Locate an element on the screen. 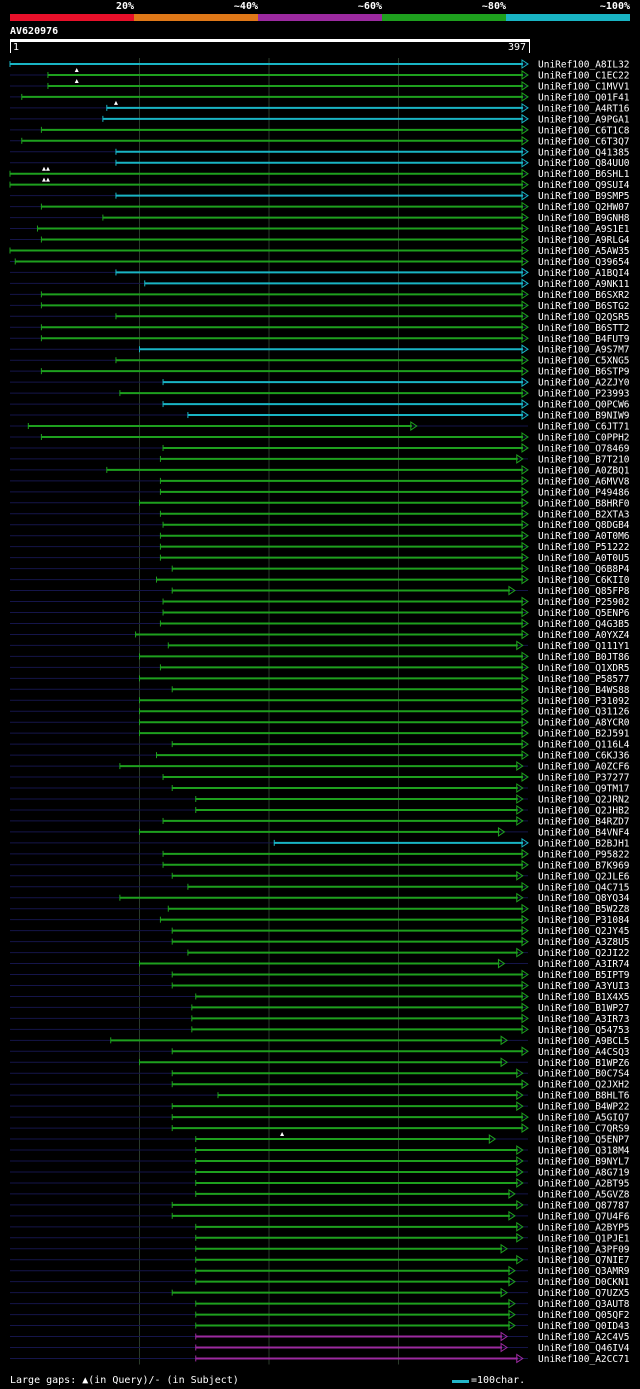  hit-label: UniRef100_B4RZD7 is located at coordinates (584, 821).